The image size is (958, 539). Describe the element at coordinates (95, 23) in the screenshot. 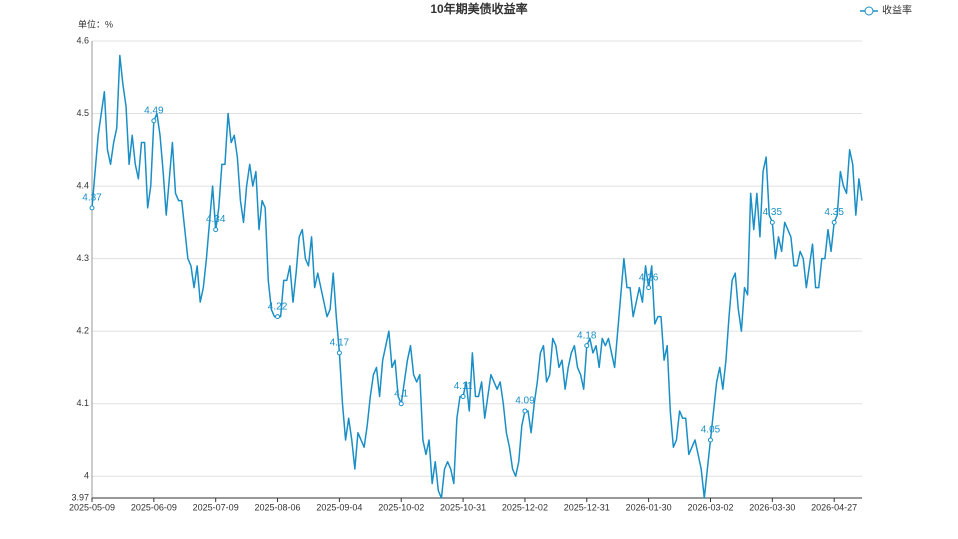

I see `y-axis-label: 单位：%` at that location.